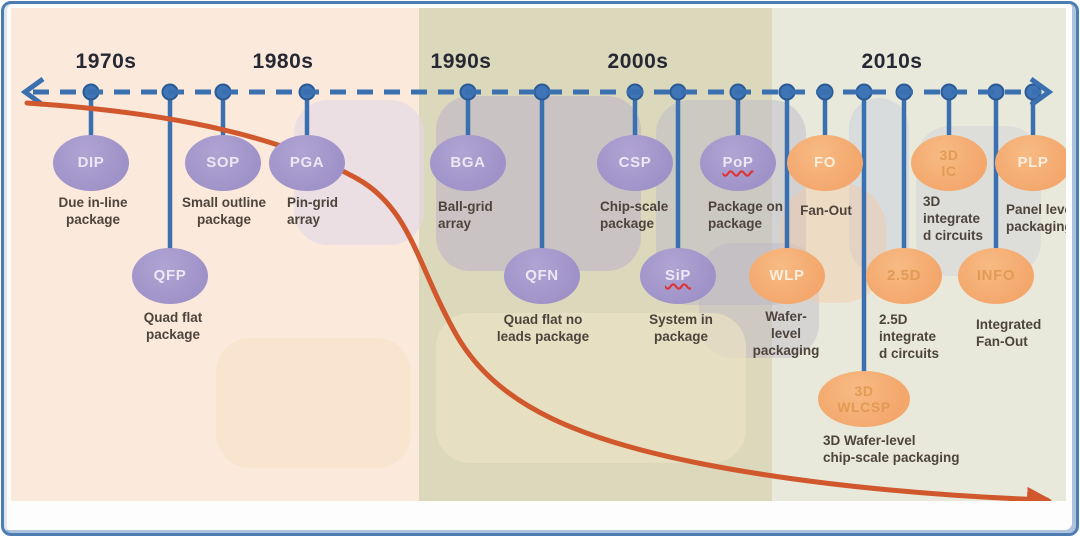 This screenshot has height=537, width=1080. Describe the element at coordinates (681, 319) in the screenshot. I see `caption-line: System in` at that location.